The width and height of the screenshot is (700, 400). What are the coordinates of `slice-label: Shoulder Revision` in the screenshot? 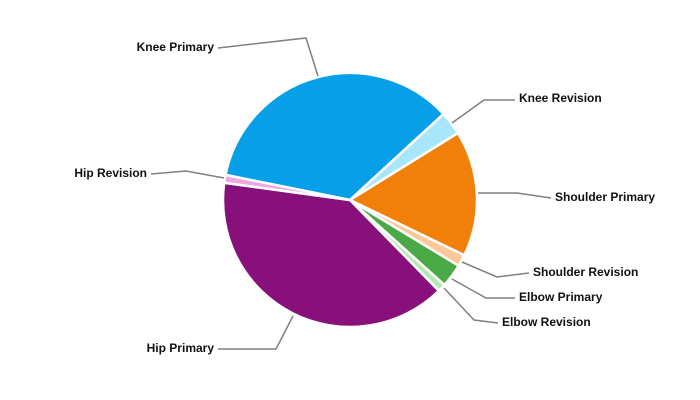 It's located at (585, 272).